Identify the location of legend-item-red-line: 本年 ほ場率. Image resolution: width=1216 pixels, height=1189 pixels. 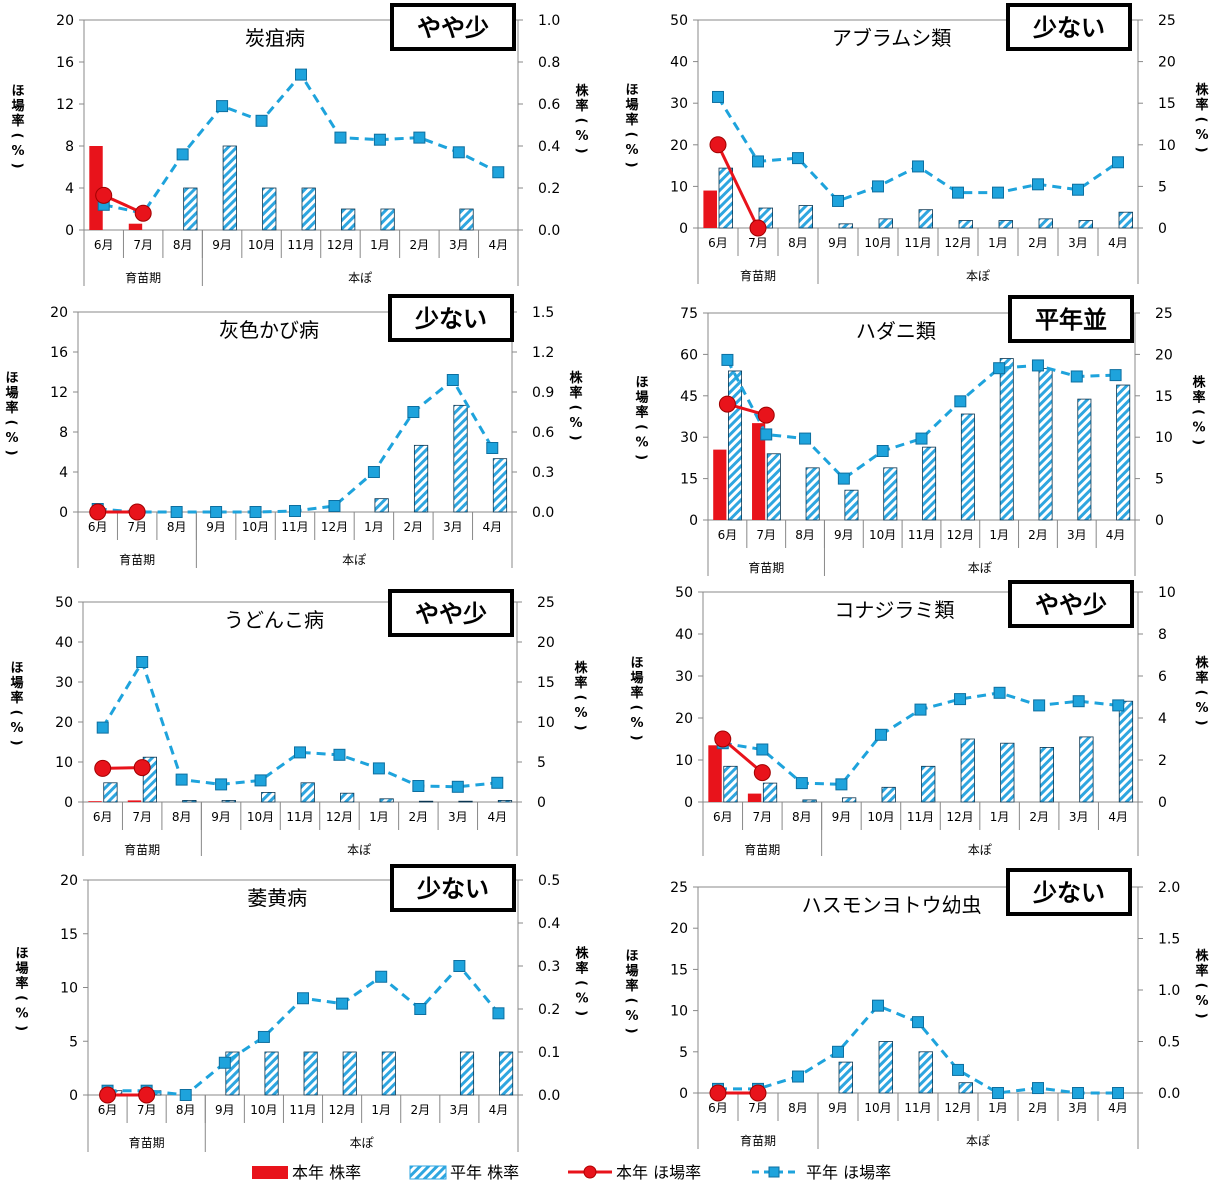
(634, 1172).